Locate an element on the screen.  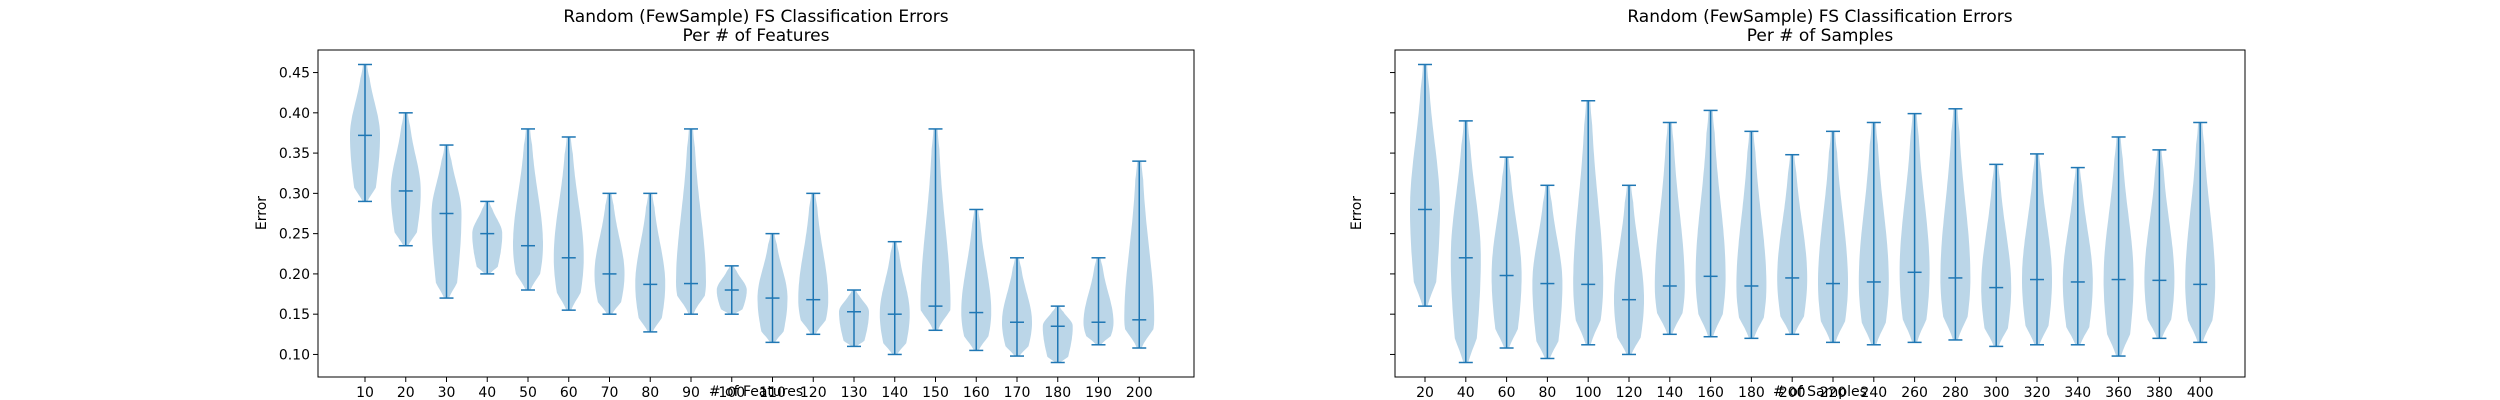
x-tick-label: 360 is located at coordinates (2118, 392).